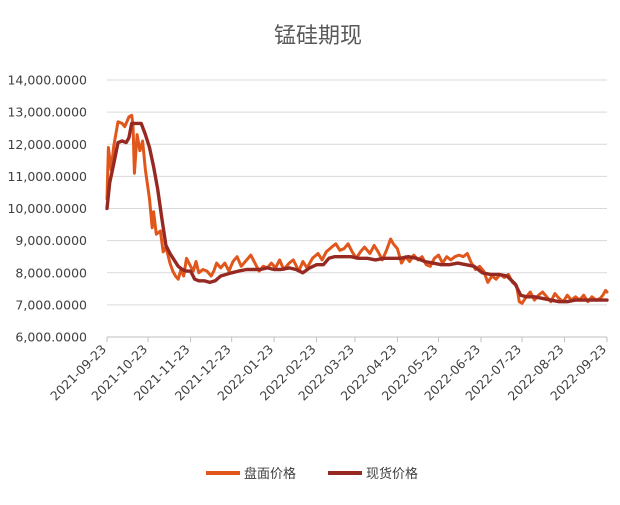  Describe the element at coordinates (51, 304) in the screenshot. I see `y-tick-label: 7,000.0000` at that location.